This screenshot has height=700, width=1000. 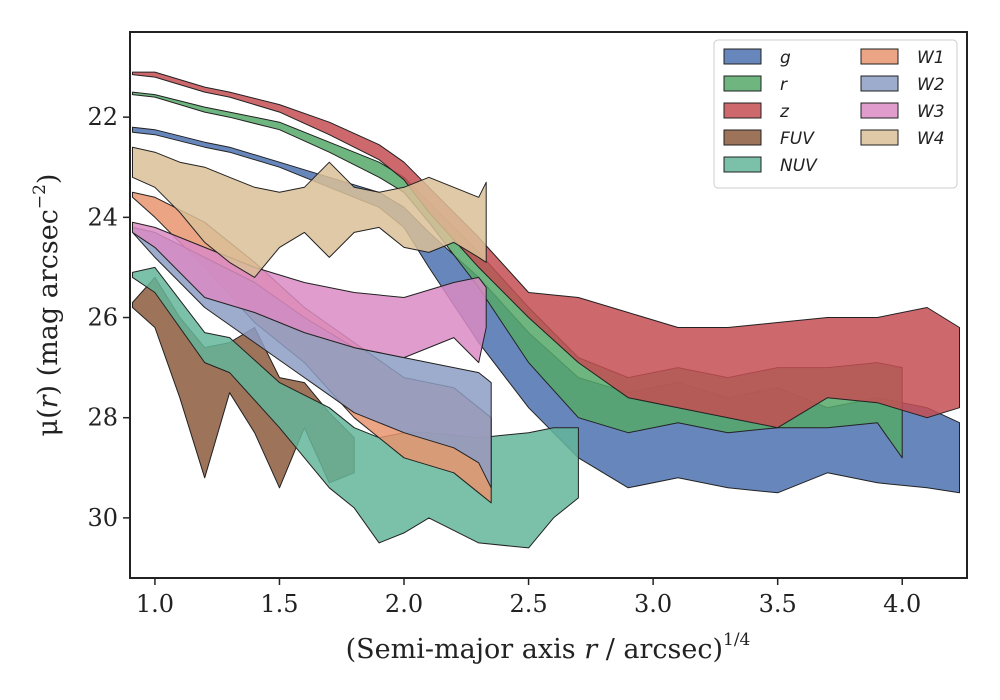 I want to click on legend-label-fuv: FUV, so click(x=797, y=139).